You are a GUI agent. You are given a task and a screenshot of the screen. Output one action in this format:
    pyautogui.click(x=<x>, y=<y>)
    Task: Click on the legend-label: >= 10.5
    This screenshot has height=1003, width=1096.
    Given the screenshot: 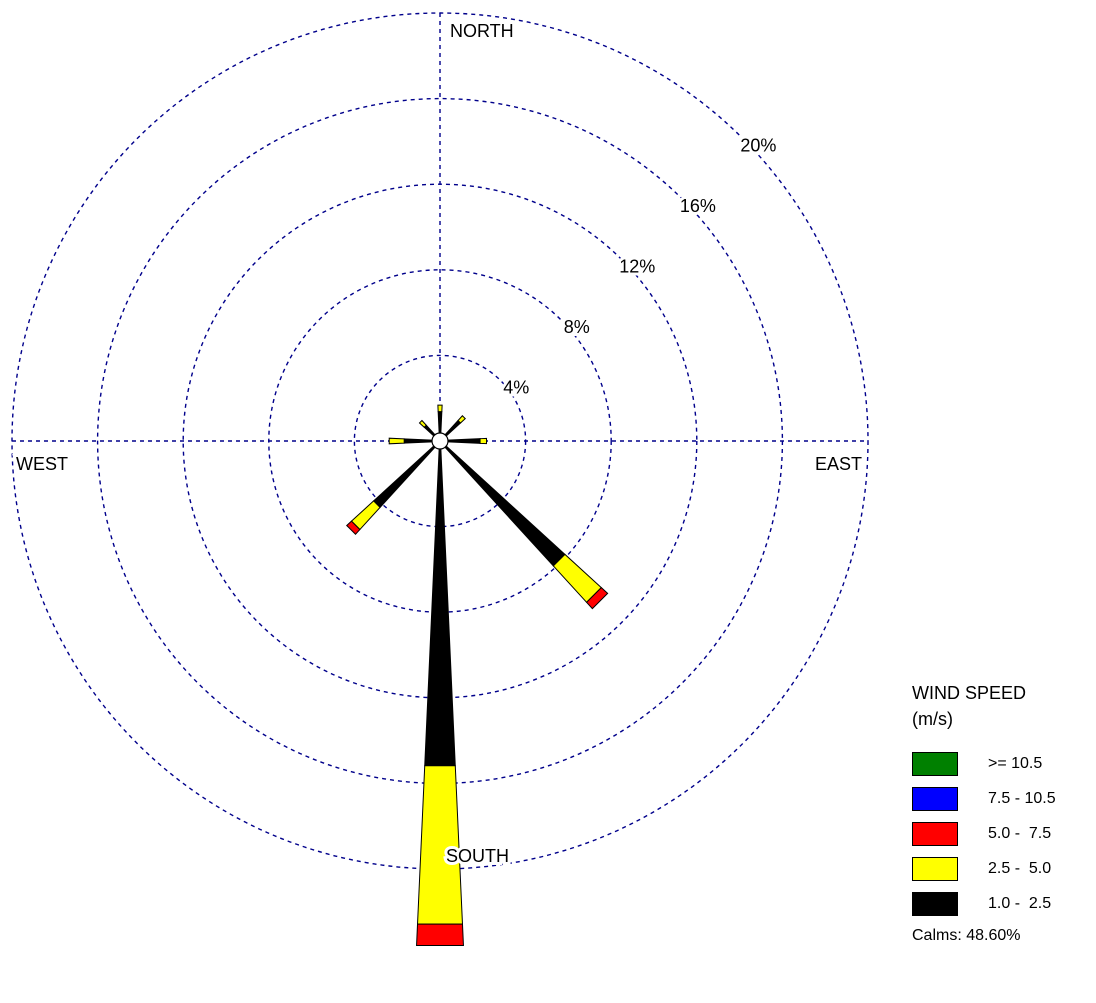 What is the action you would take?
    pyautogui.click(x=1015, y=763)
    